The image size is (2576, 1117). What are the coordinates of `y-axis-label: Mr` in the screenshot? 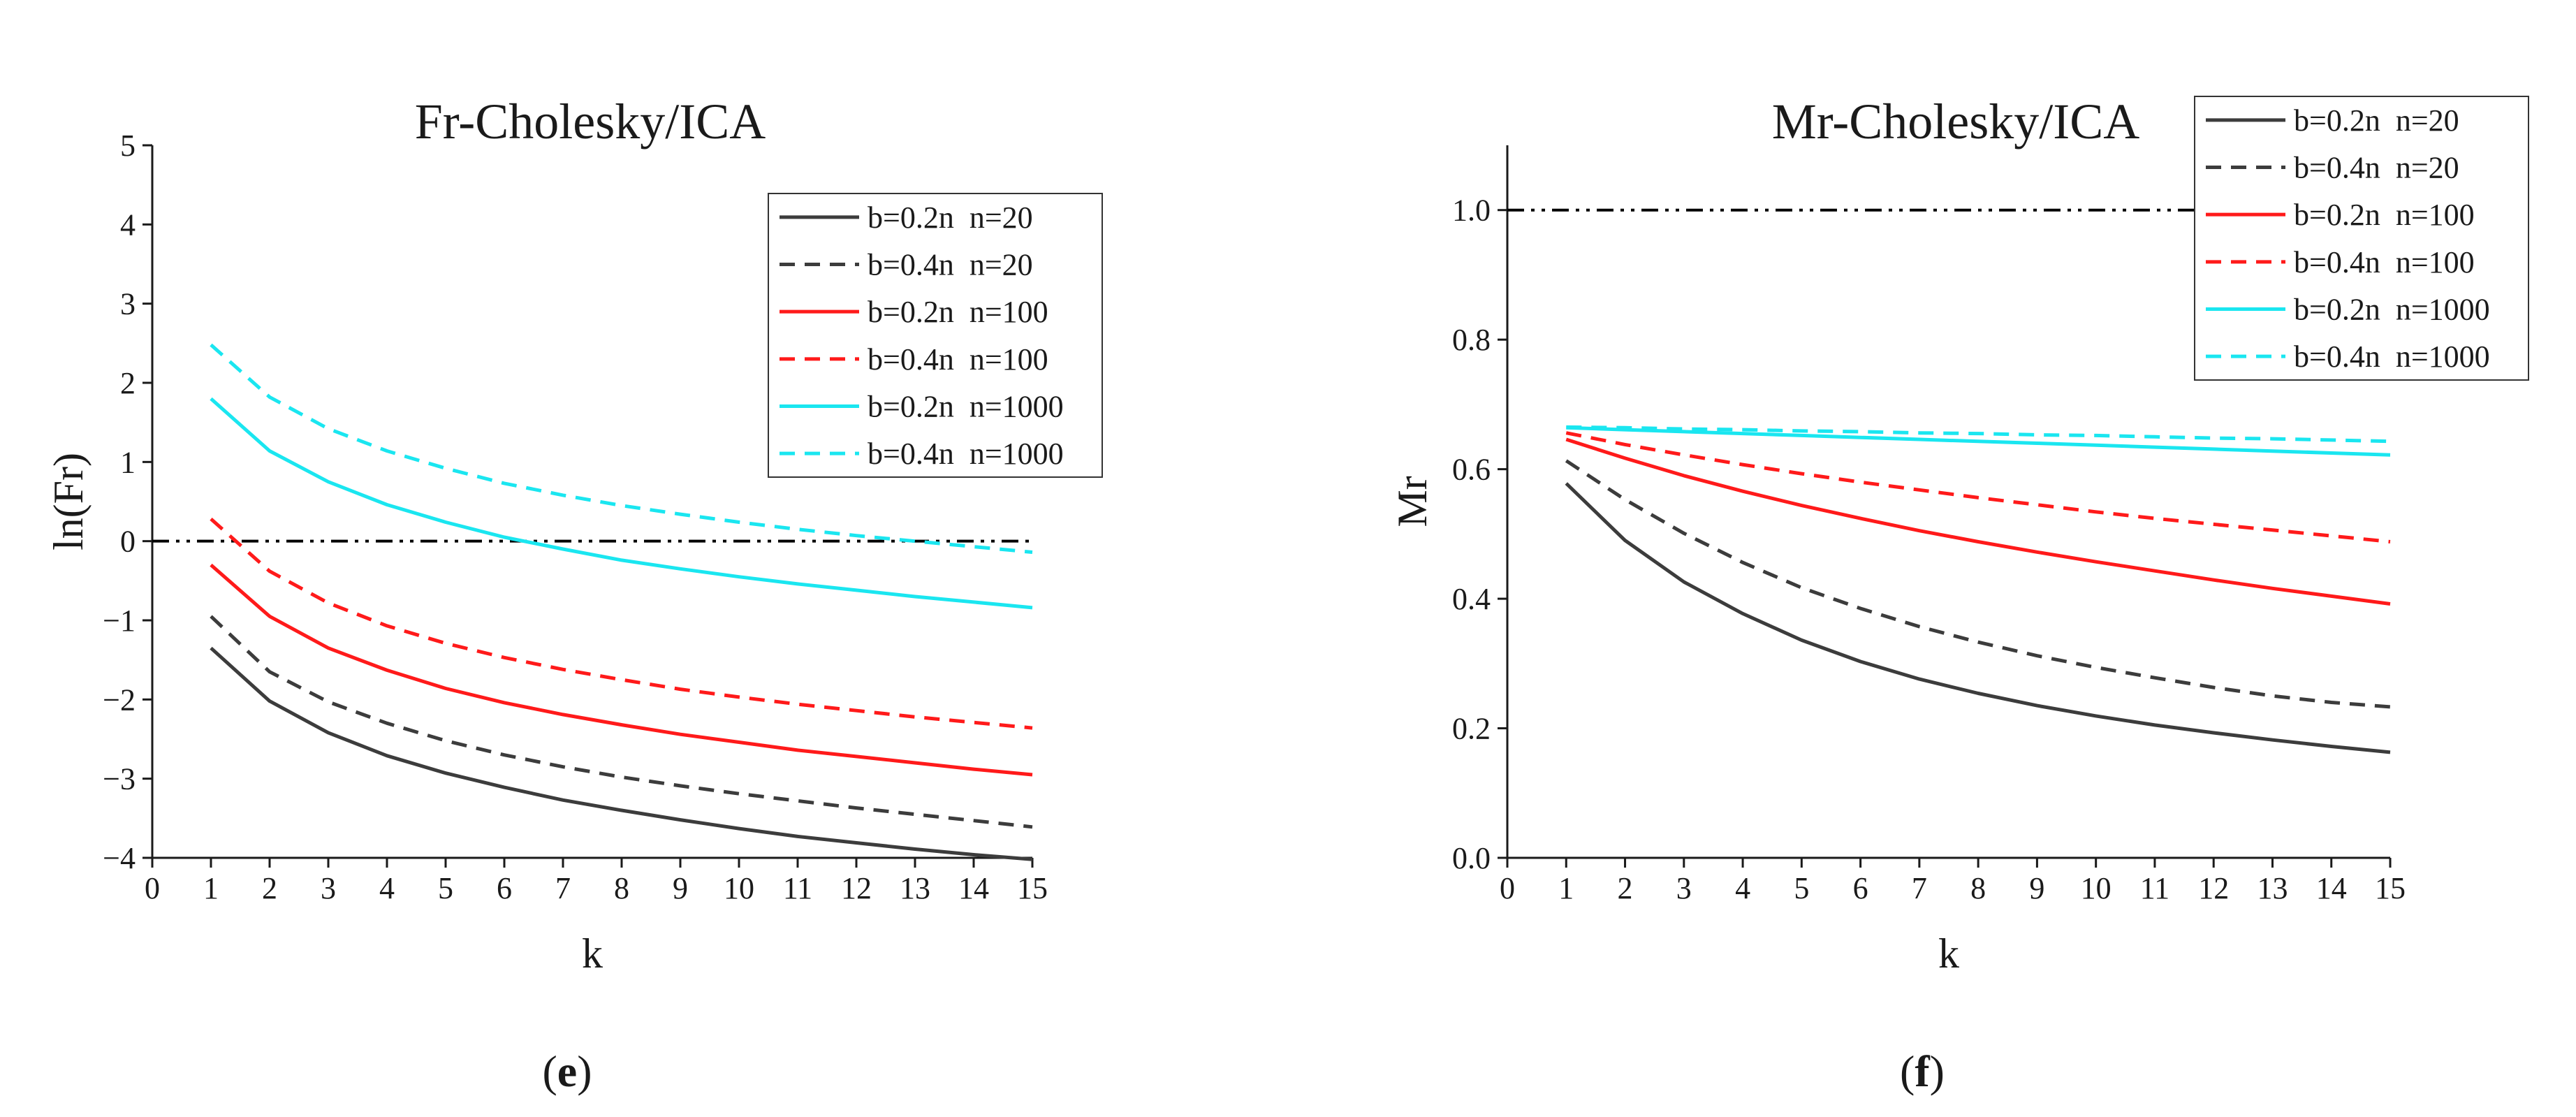 It's located at (1412, 501).